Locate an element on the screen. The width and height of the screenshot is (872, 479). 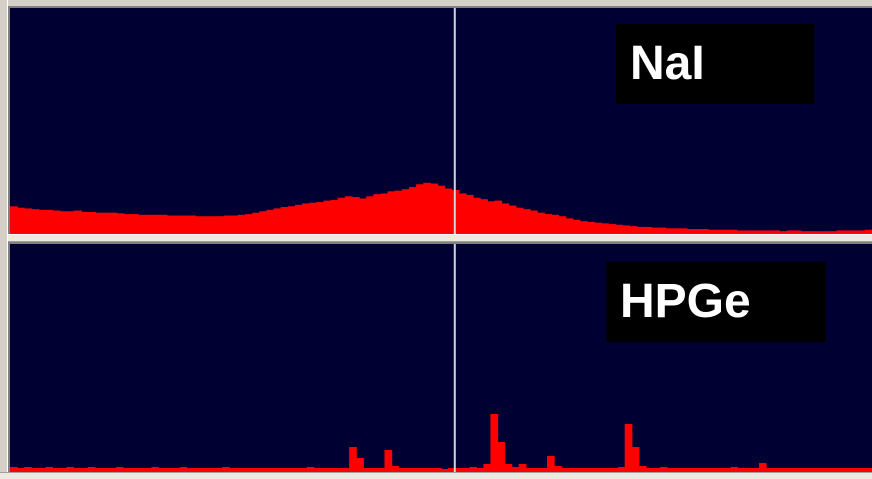
window-bottom-border is located at coordinates (436, 475).